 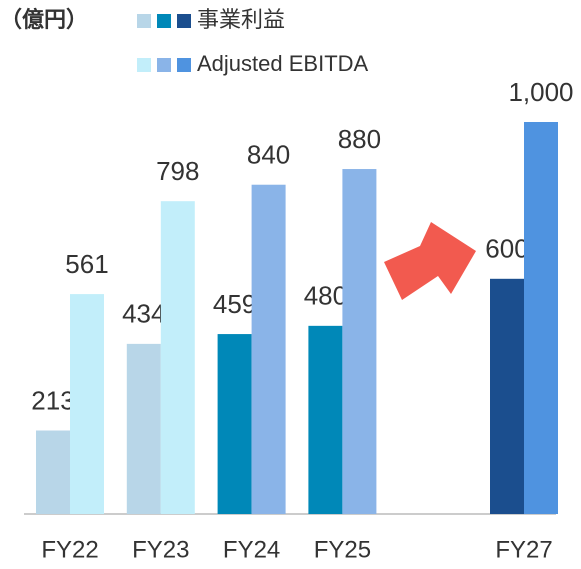 What do you see at coordinates (52, 400) in the screenshot?
I see `value-label: 213` at bounding box center [52, 400].